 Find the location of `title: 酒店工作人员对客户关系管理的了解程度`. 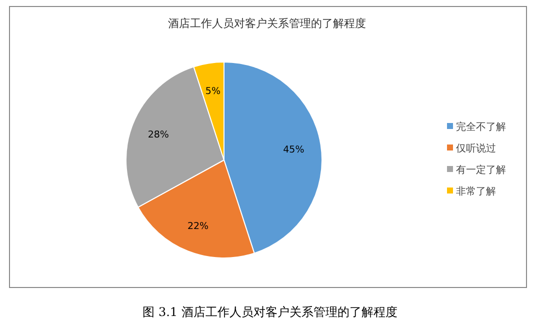

title: 酒店工作人员对客户关系管理的了解程度 is located at coordinates (267, 23).